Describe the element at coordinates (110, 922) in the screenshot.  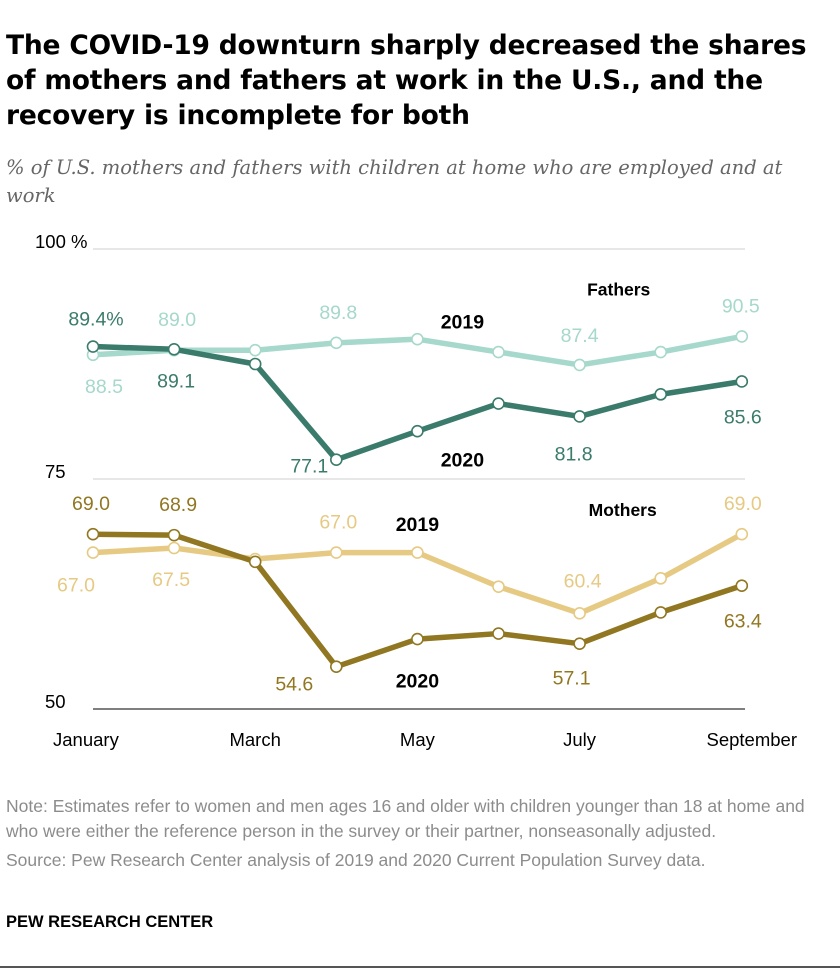
I see `brand-logo-text: PEW RESEARCH CENTER` at that location.